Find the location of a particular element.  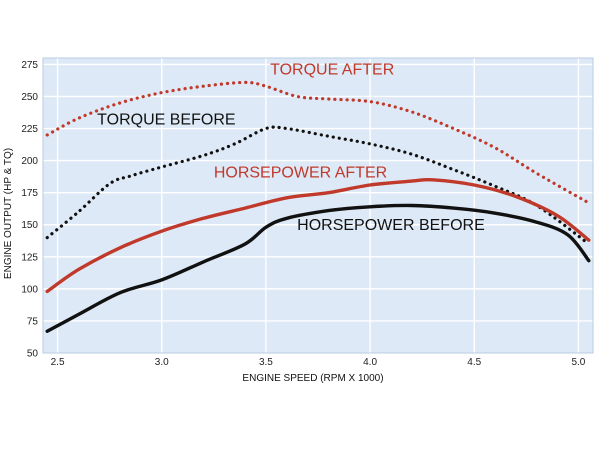

x-tick-label: 4.0 is located at coordinates (370, 362).